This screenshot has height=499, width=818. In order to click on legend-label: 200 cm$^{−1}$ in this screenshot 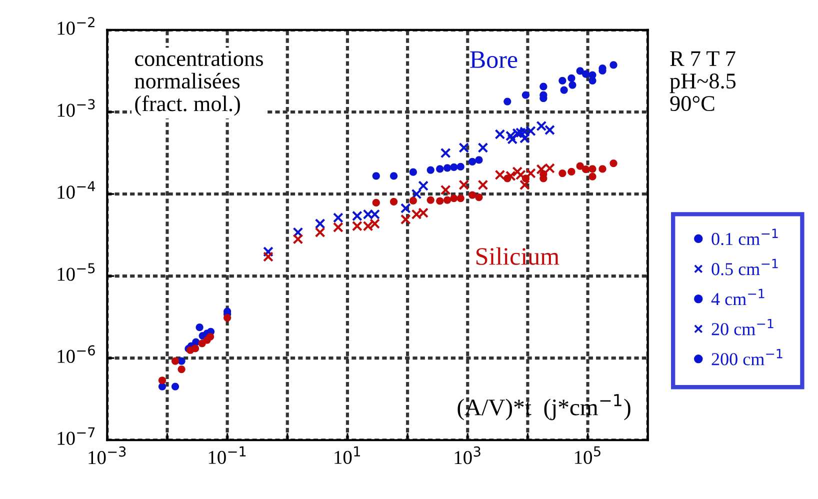, I will do `click(747, 357)`.